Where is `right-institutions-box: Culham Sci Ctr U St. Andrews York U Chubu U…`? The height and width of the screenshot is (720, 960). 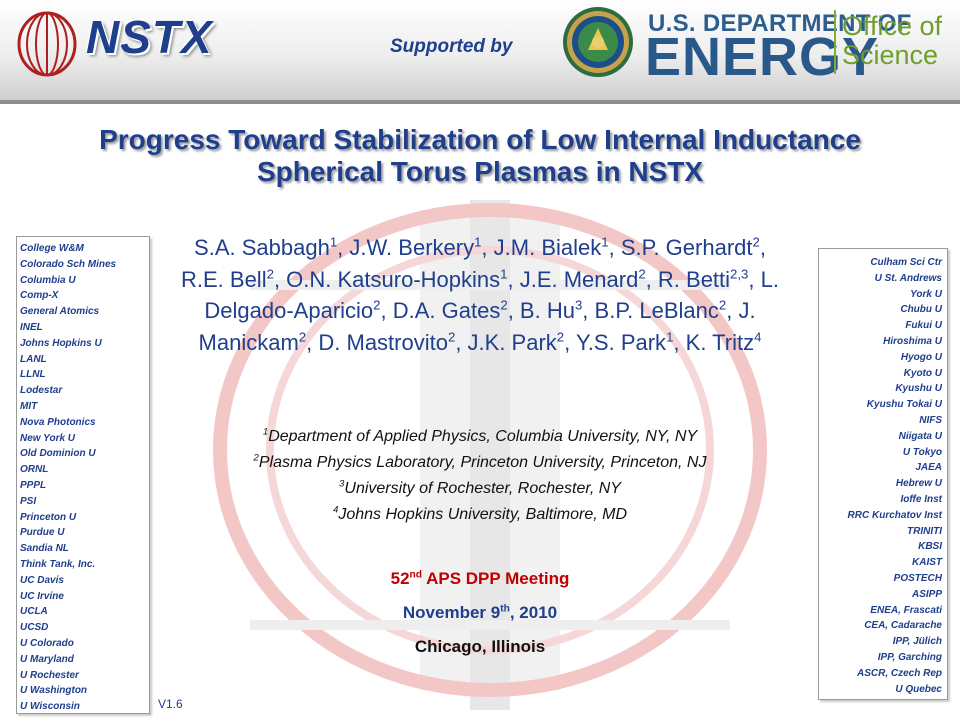 right-institutions-box: Culham Sci Ctr U St. Andrews York U Chubu U… is located at coordinates (883, 474).